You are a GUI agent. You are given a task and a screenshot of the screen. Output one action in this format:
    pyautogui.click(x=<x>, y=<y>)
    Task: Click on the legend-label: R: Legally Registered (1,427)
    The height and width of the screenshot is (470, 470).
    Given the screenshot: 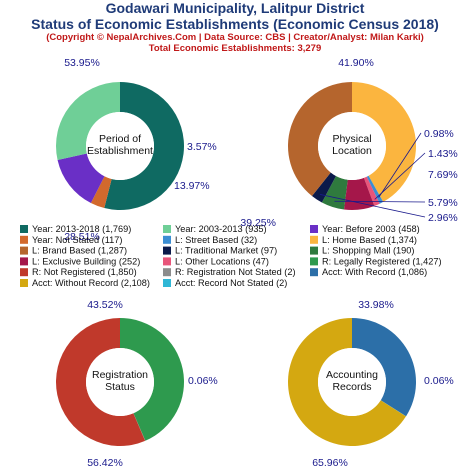 What is the action you would take?
    pyautogui.click(x=382, y=261)
    